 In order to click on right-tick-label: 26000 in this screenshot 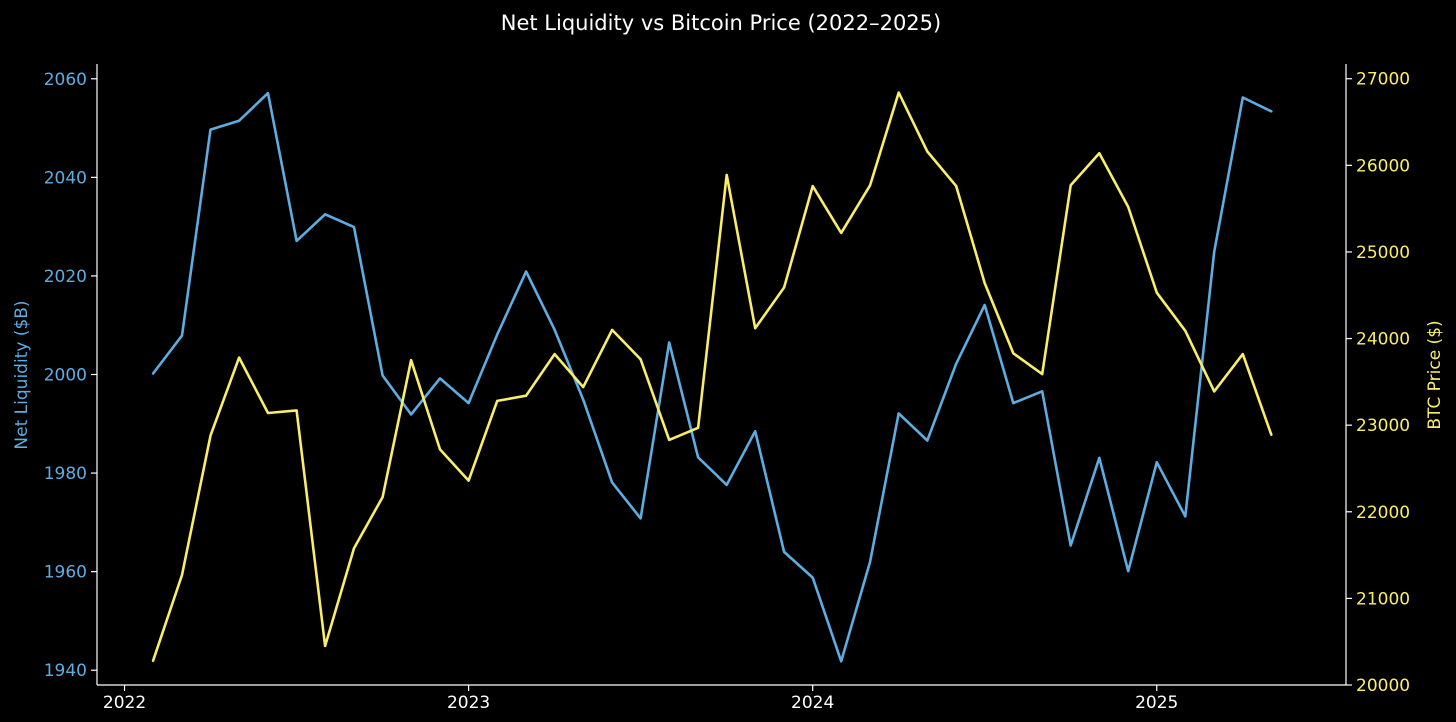, I will do `click(1383, 166)`.